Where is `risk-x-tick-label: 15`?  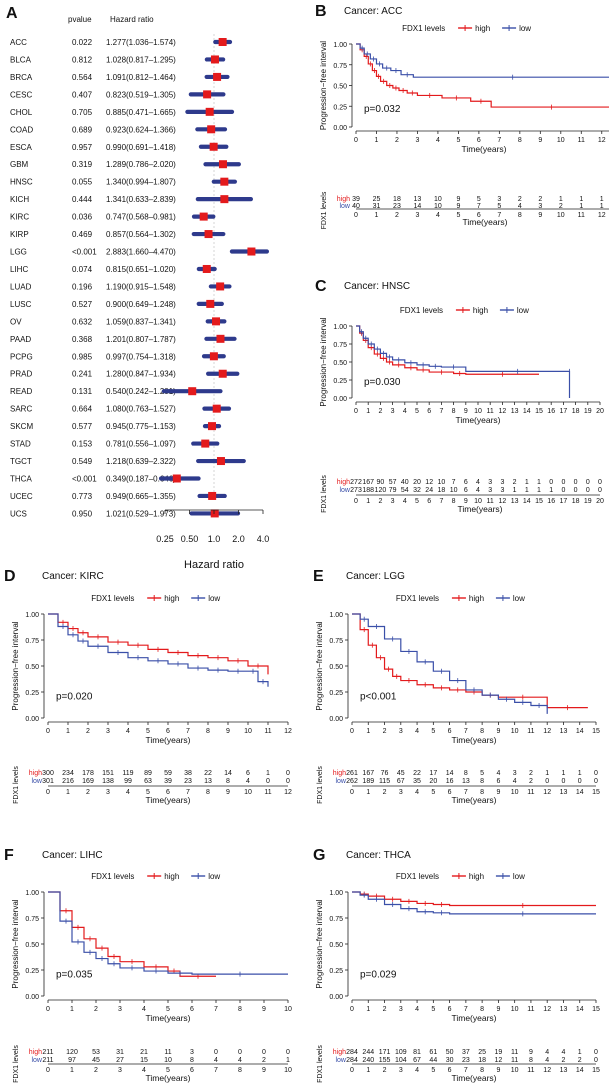
risk-x-tick-label: 15 is located at coordinates (596, 792).